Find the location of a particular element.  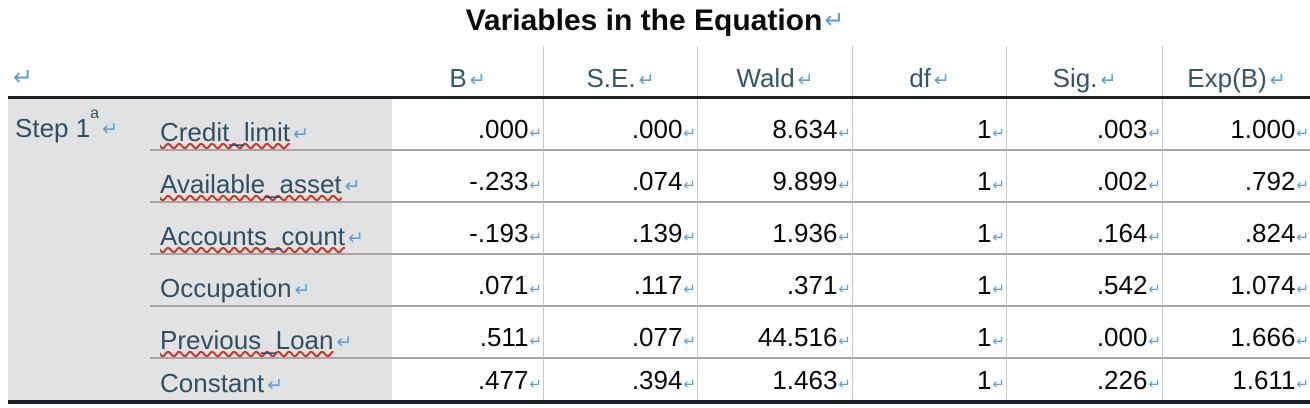

table-title: Variables in the Equation↵ is located at coordinates (655, 21).